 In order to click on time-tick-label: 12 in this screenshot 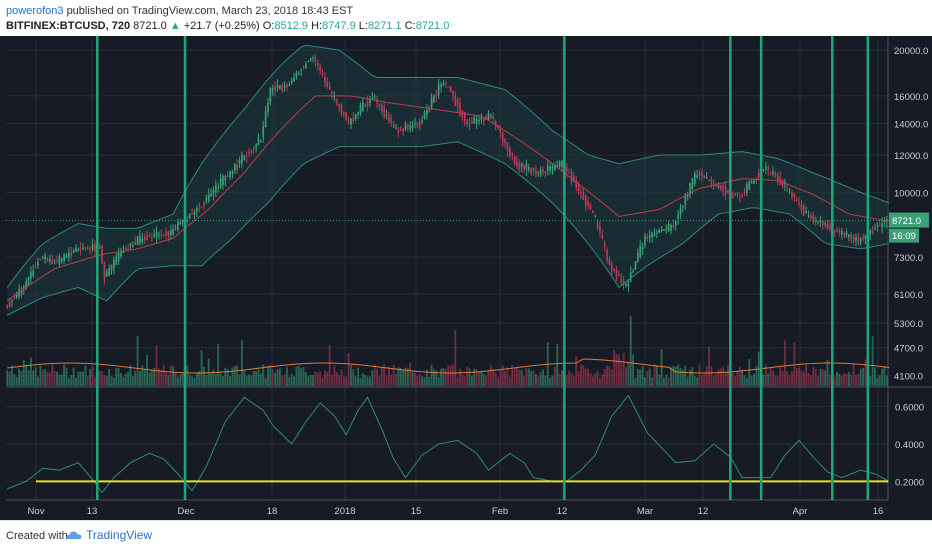, I will do `click(562, 511)`.